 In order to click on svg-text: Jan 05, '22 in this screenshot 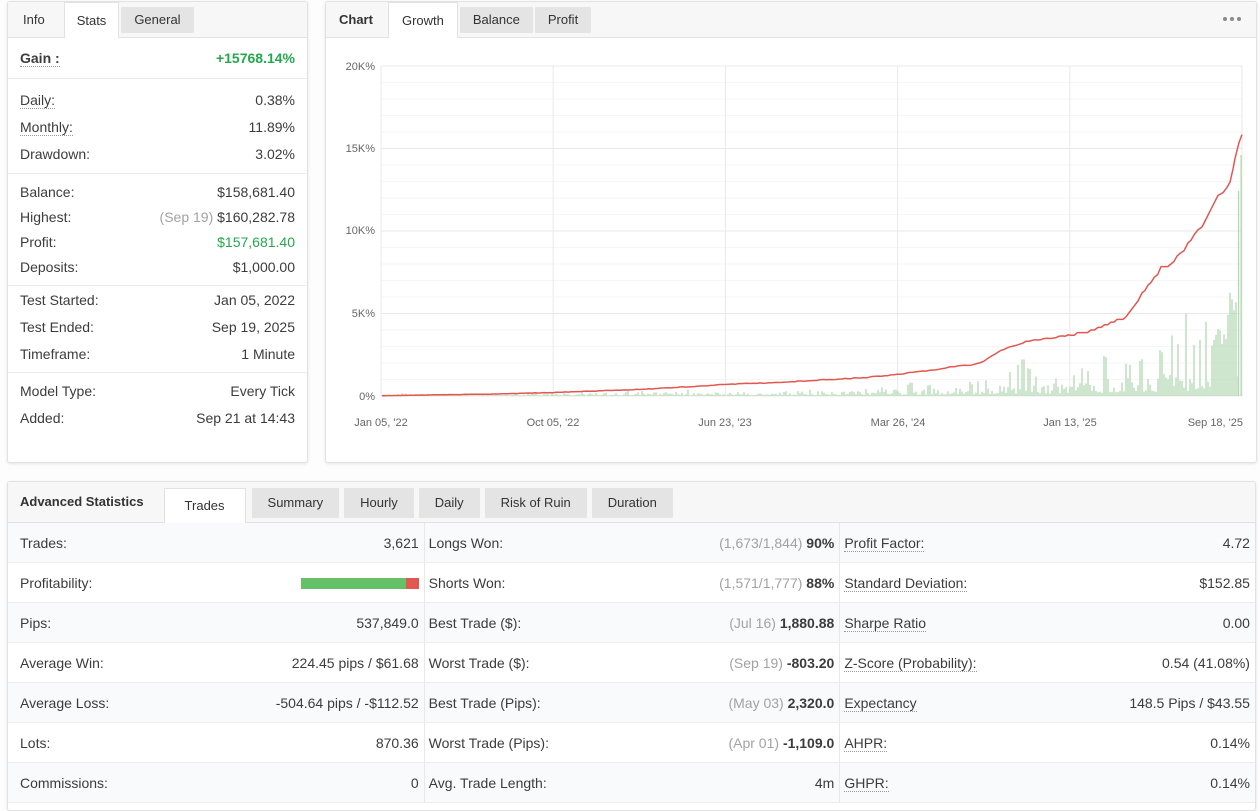, I will do `click(380, 423)`.